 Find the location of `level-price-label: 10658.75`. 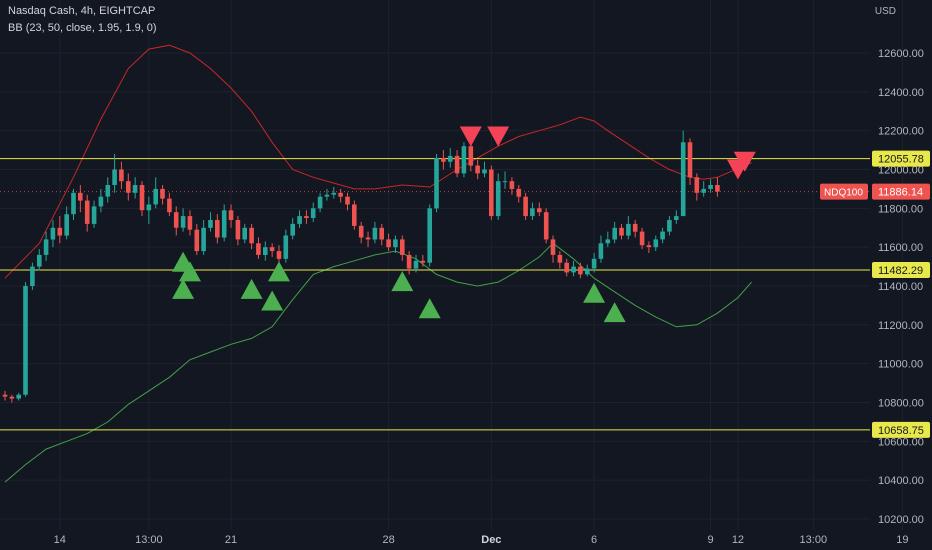

level-price-label: 10658.75 is located at coordinates (901, 431).